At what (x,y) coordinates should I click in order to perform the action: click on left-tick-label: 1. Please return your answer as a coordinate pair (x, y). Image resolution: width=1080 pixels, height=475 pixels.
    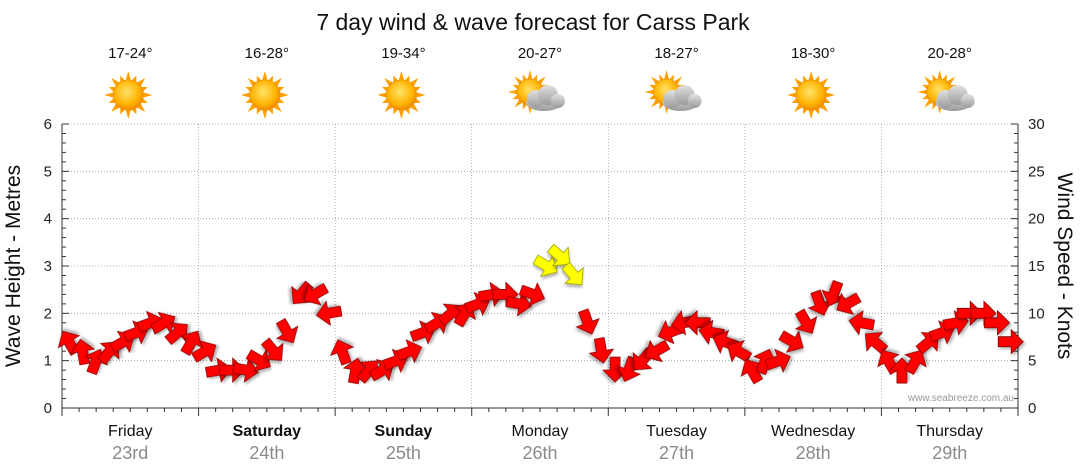
    Looking at the image, I should click on (48, 361).